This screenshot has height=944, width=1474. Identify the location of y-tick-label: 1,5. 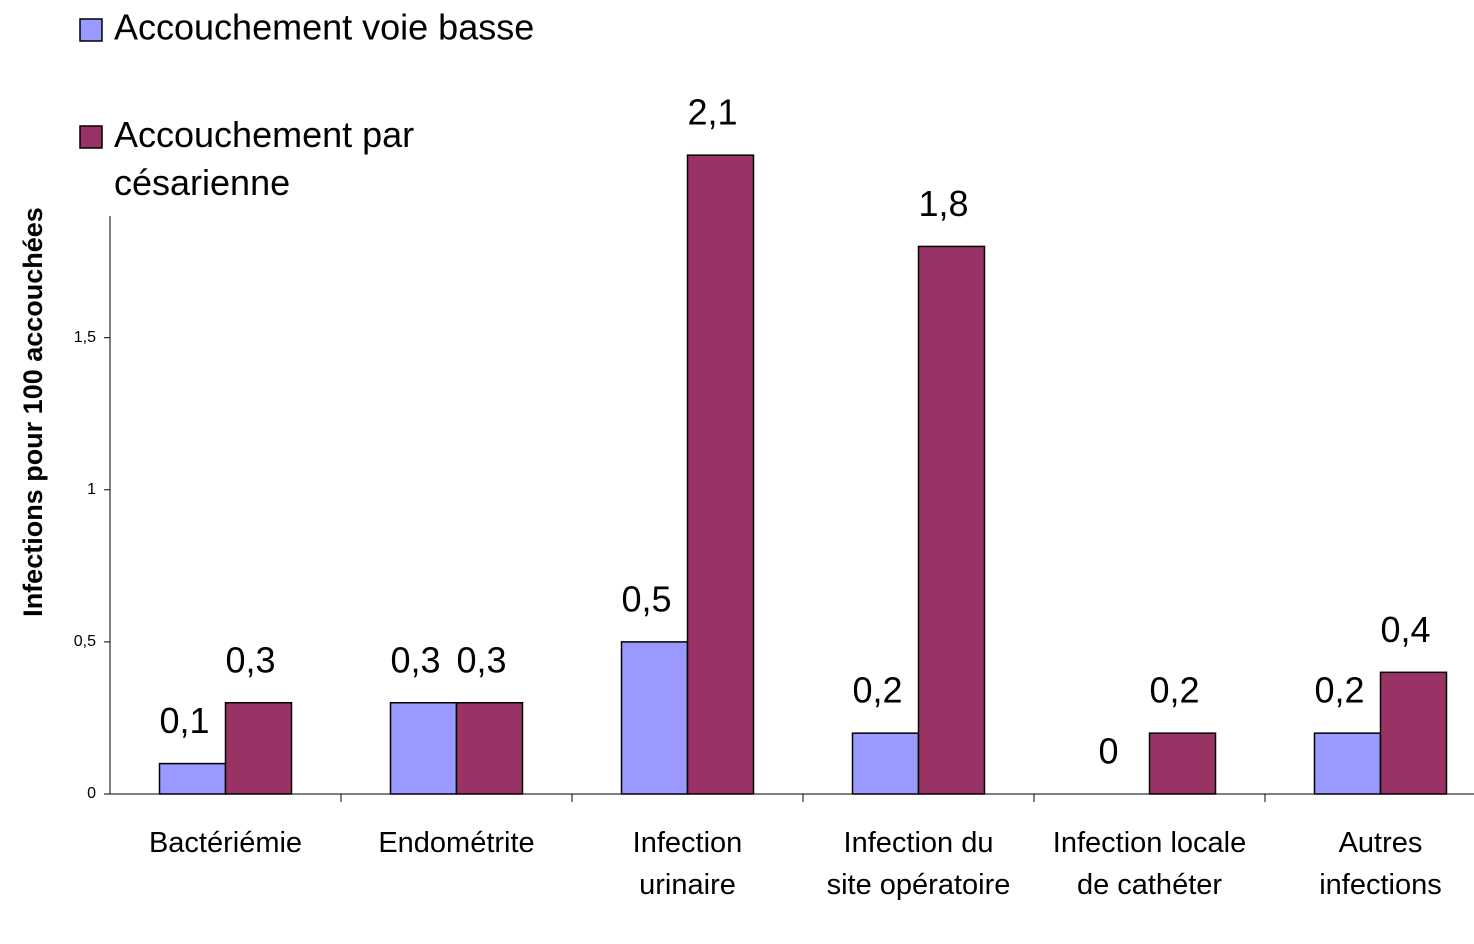
(85, 337).